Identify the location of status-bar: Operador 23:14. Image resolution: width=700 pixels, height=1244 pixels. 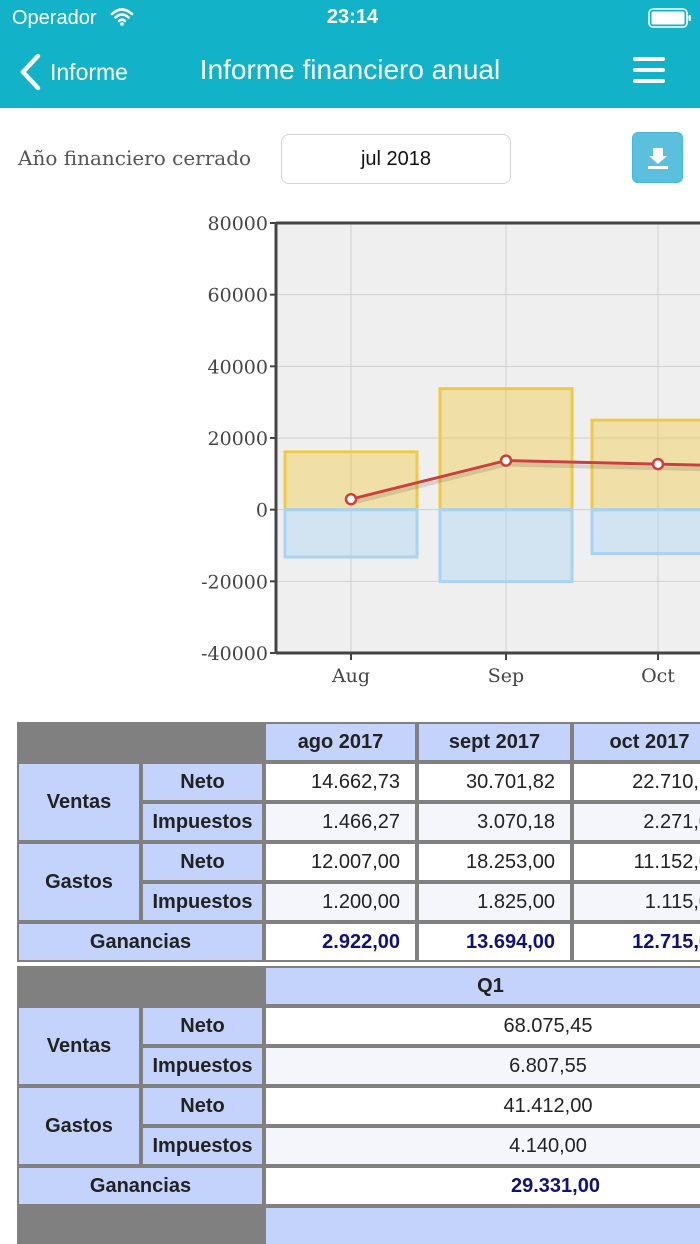
(350, 18).